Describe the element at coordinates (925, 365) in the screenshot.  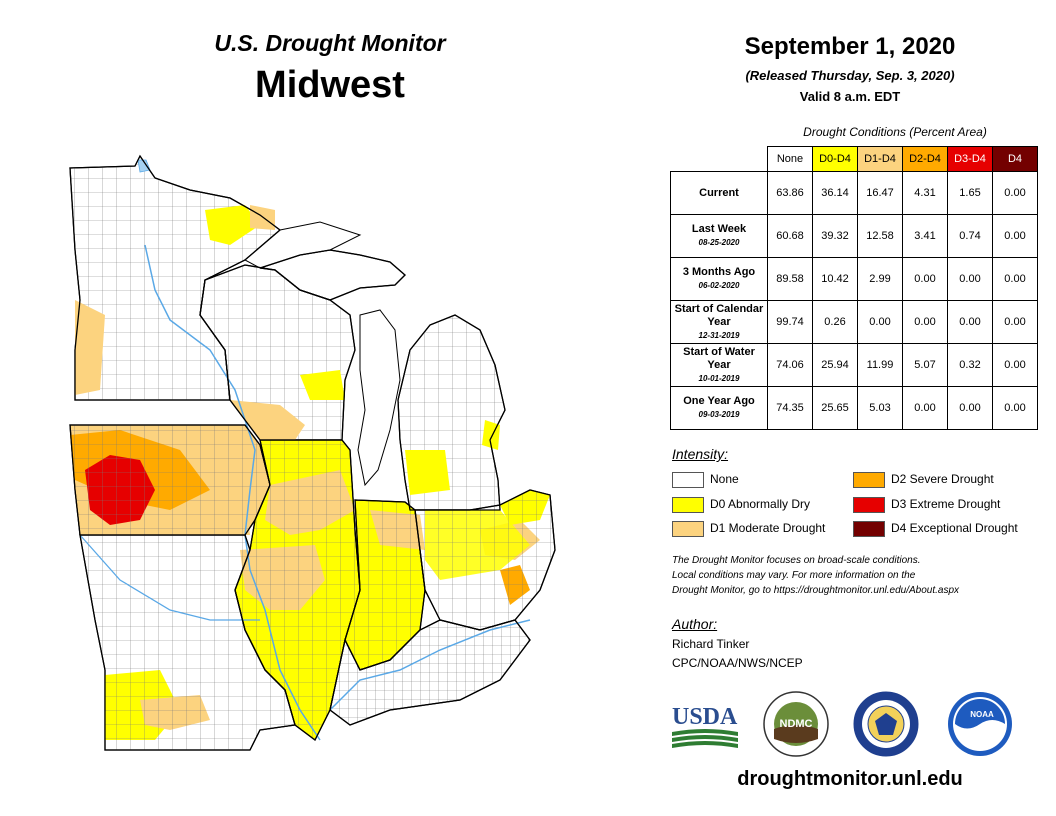
I see `table-cell: 5.07` at that location.